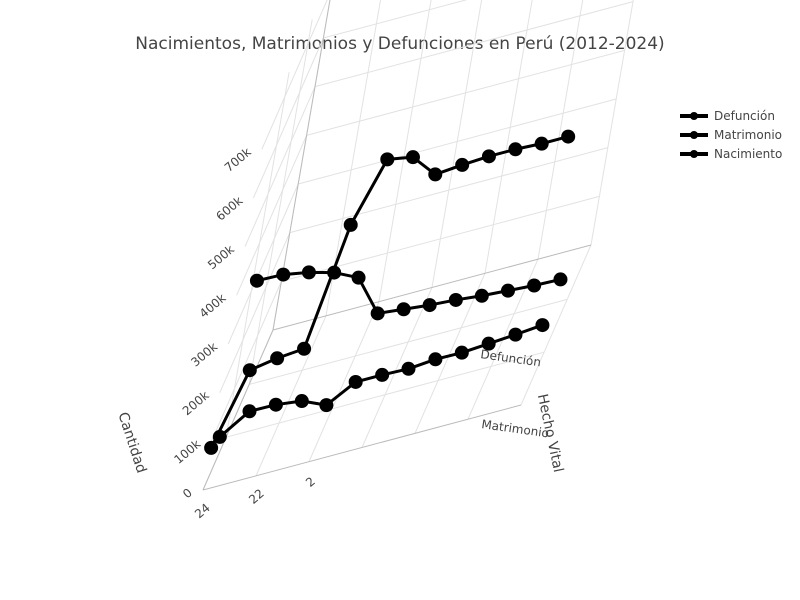  Describe the element at coordinates (213, 306) in the screenshot. I see `z-tick-label: 400k` at that location.